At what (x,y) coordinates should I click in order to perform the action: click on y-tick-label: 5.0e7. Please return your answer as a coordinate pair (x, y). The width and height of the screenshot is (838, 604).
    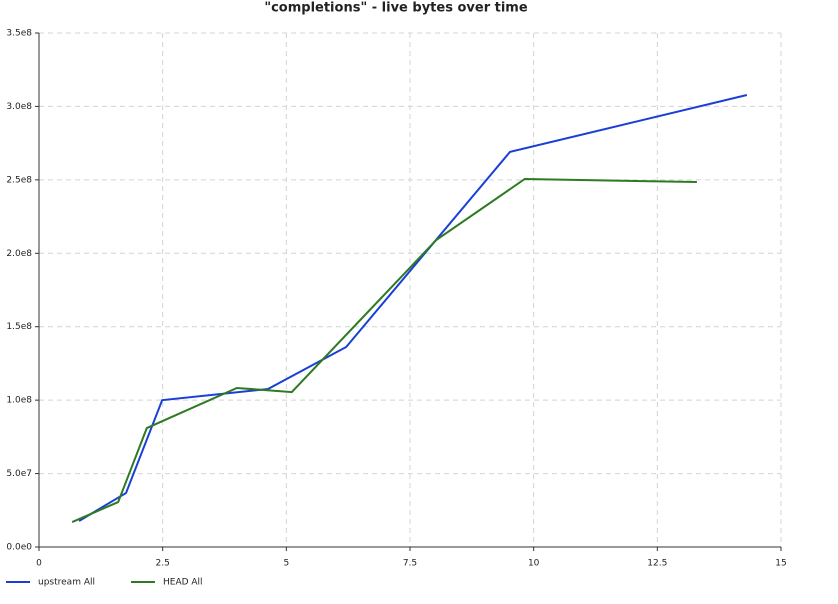
    Looking at the image, I should click on (19, 474).